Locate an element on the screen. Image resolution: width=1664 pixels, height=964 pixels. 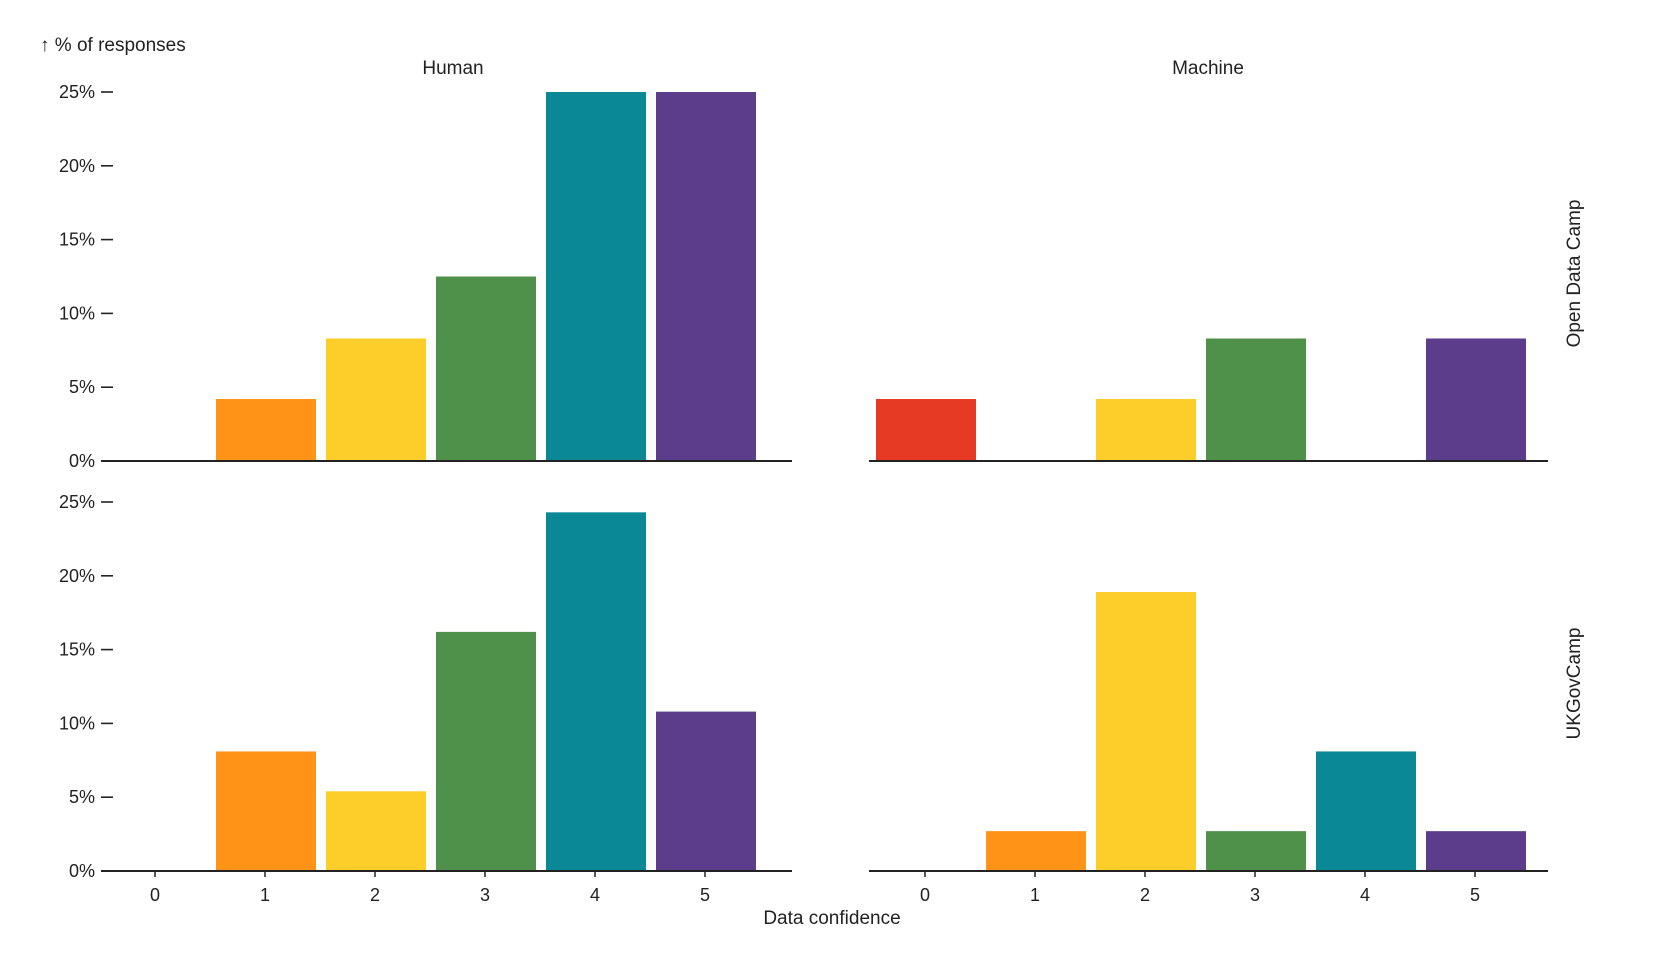
facet-label-open-data-camp: Open Data Camp is located at coordinates (1574, 274).